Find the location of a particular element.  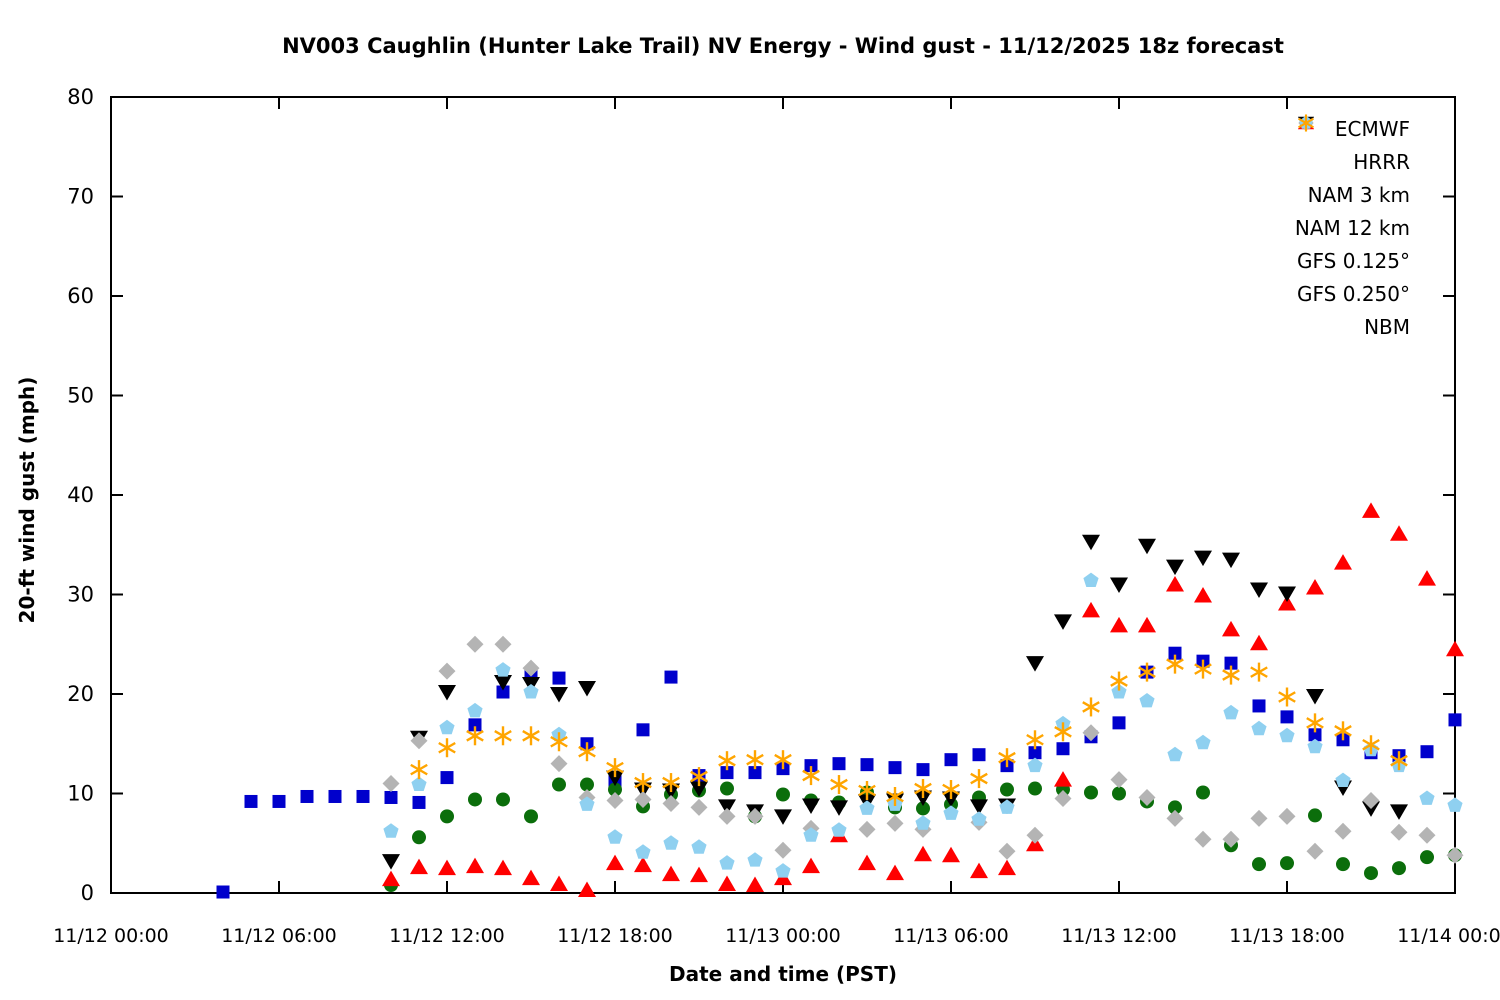

y-tick-label: 10 is located at coordinates (80, 794).